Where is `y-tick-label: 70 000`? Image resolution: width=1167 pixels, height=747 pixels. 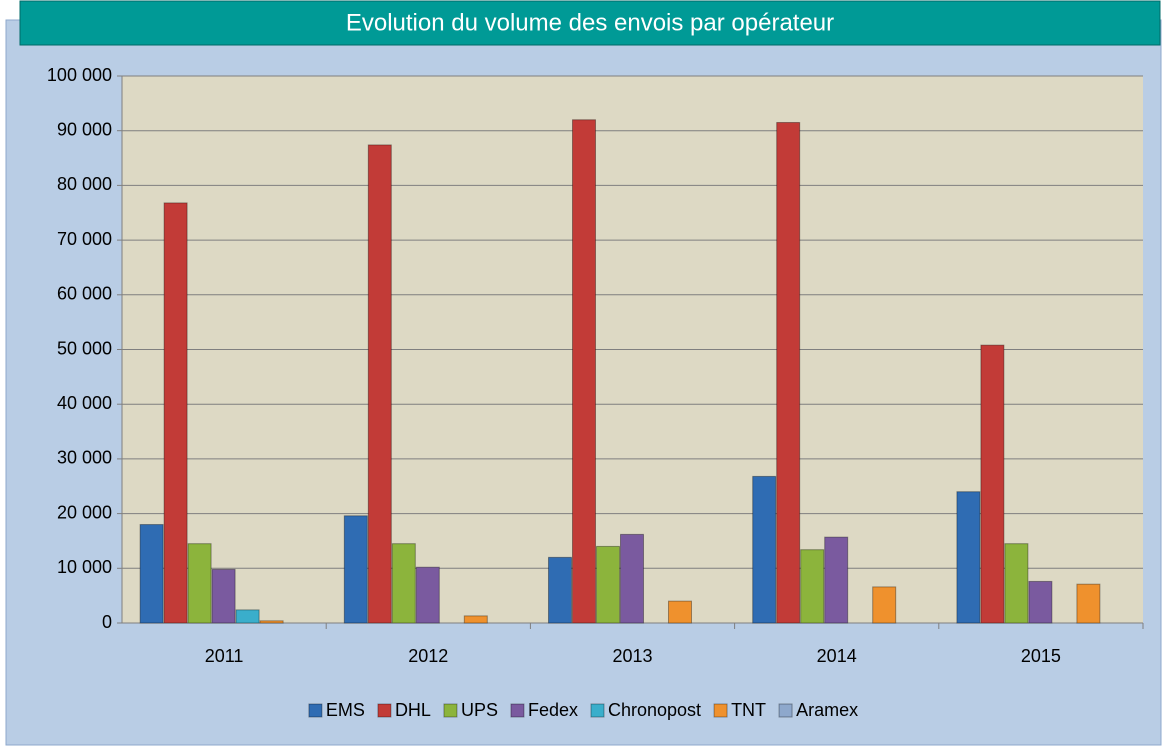
y-tick-label: 70 000 is located at coordinates (84, 239).